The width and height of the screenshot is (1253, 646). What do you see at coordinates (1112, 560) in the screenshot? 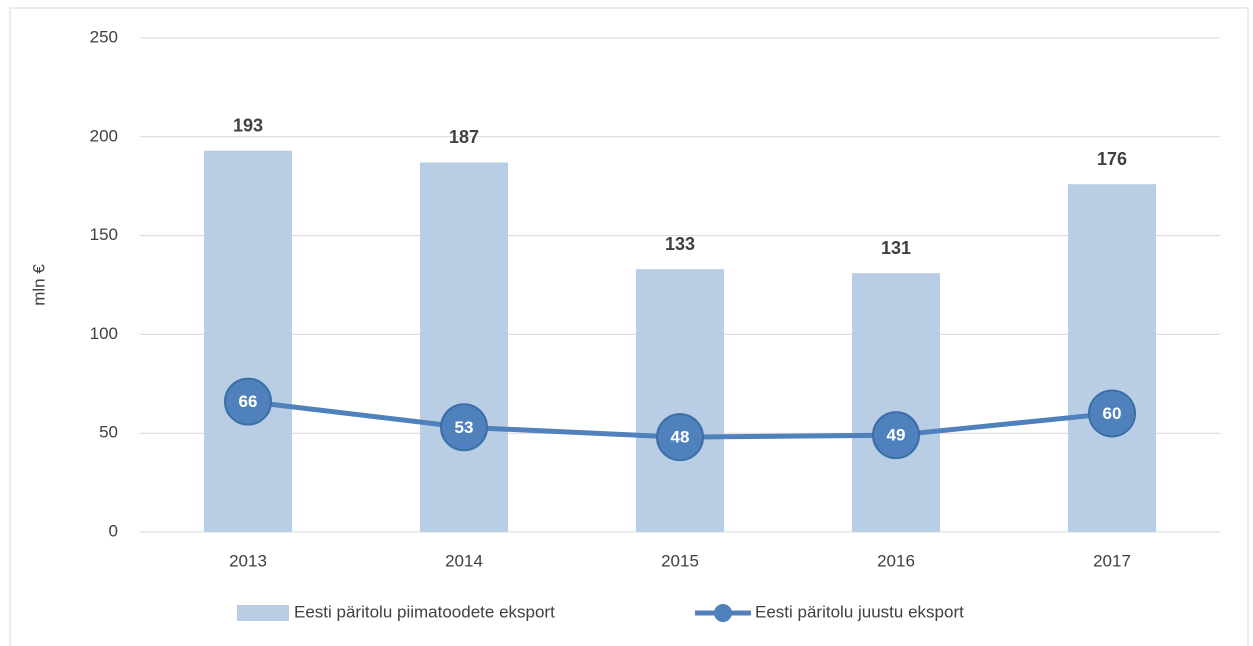
I see `x-tick-label: 2017` at bounding box center [1112, 560].